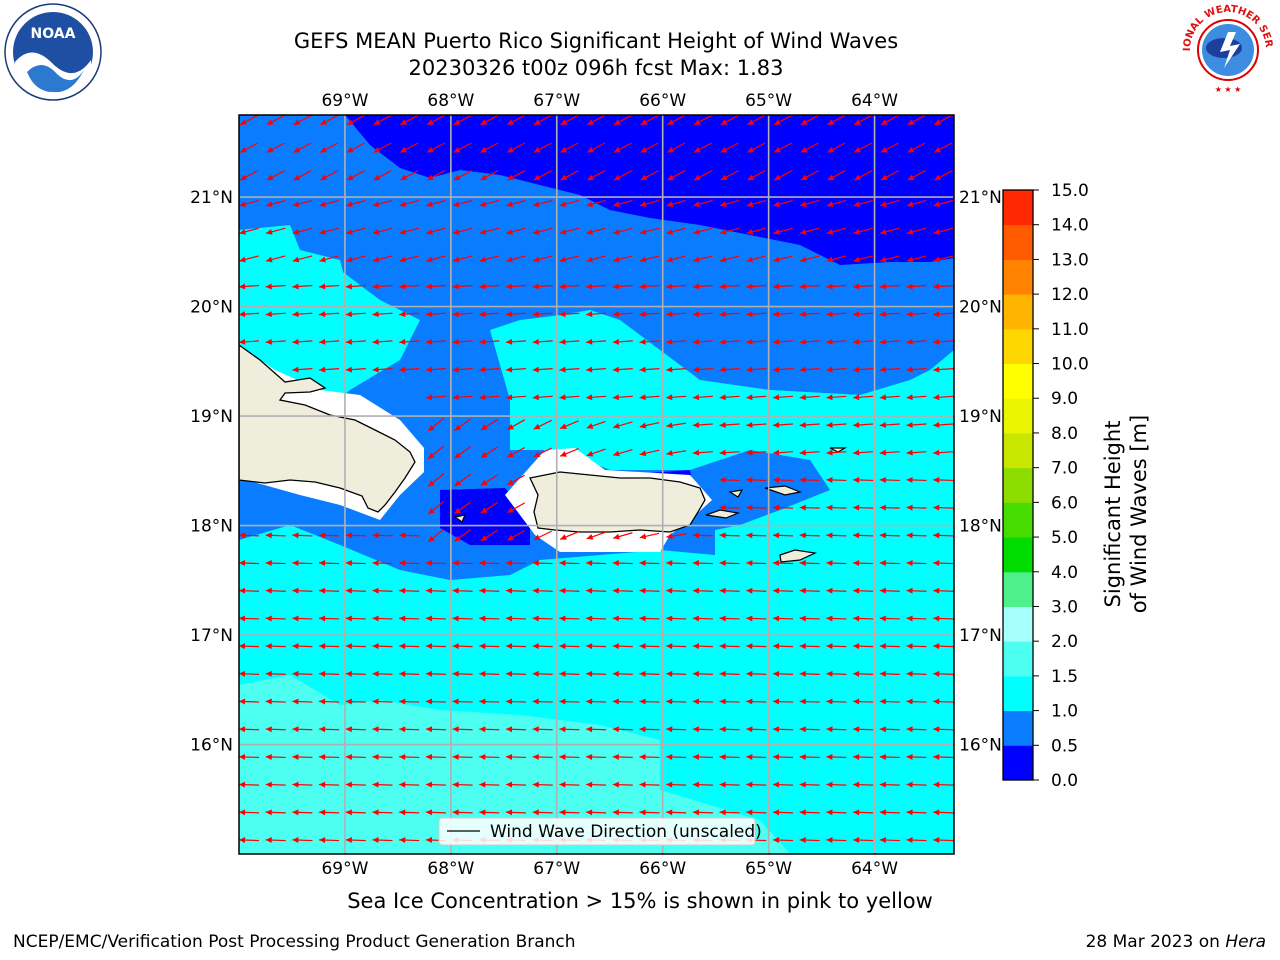 The height and width of the screenshot is (960, 1280). I want to click on wave-band-1p0-1p5-east, so click(862, 392).